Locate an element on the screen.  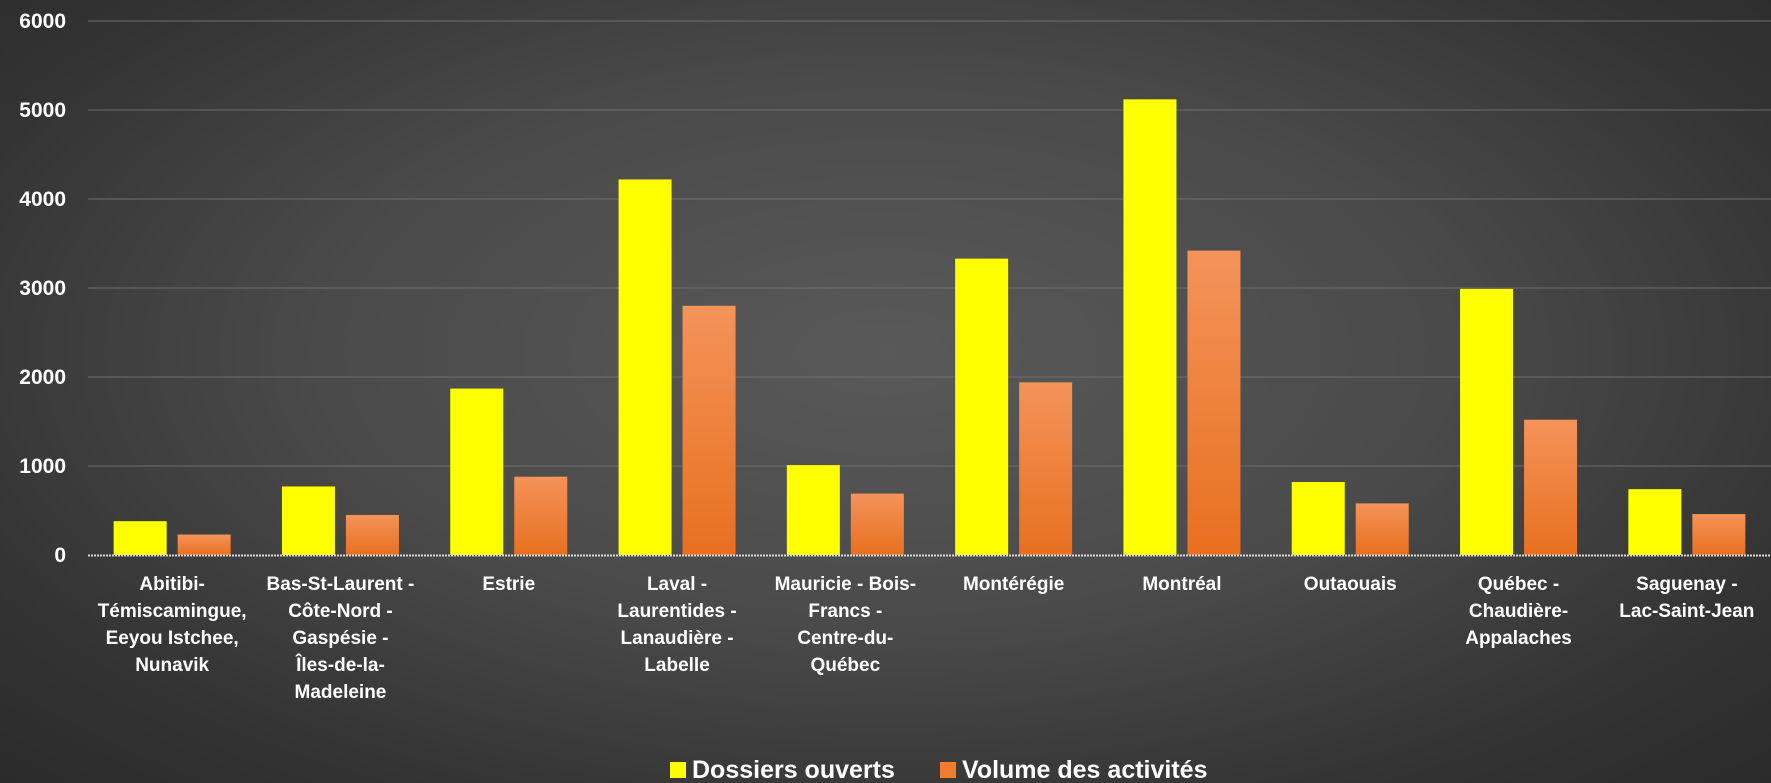
y-tick-label: 5000 is located at coordinates (42, 110).